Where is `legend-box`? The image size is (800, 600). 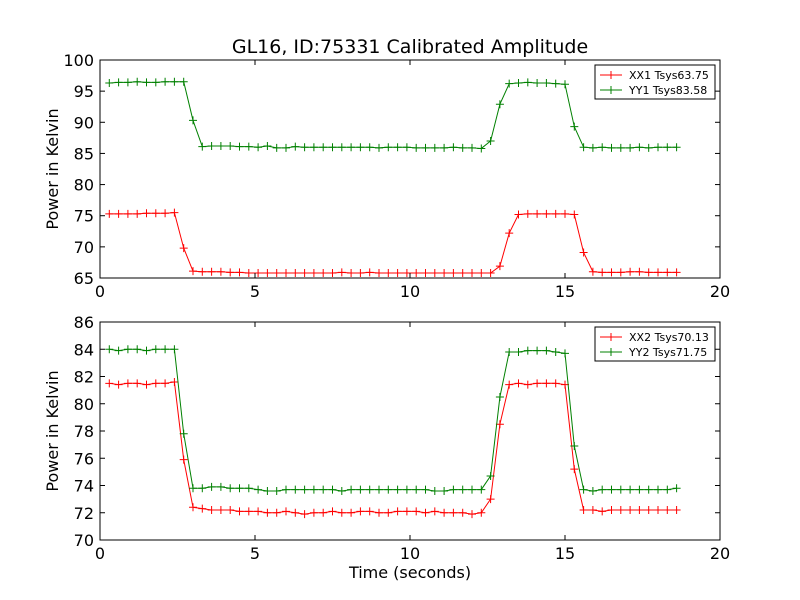
legend-box is located at coordinates (655, 82).